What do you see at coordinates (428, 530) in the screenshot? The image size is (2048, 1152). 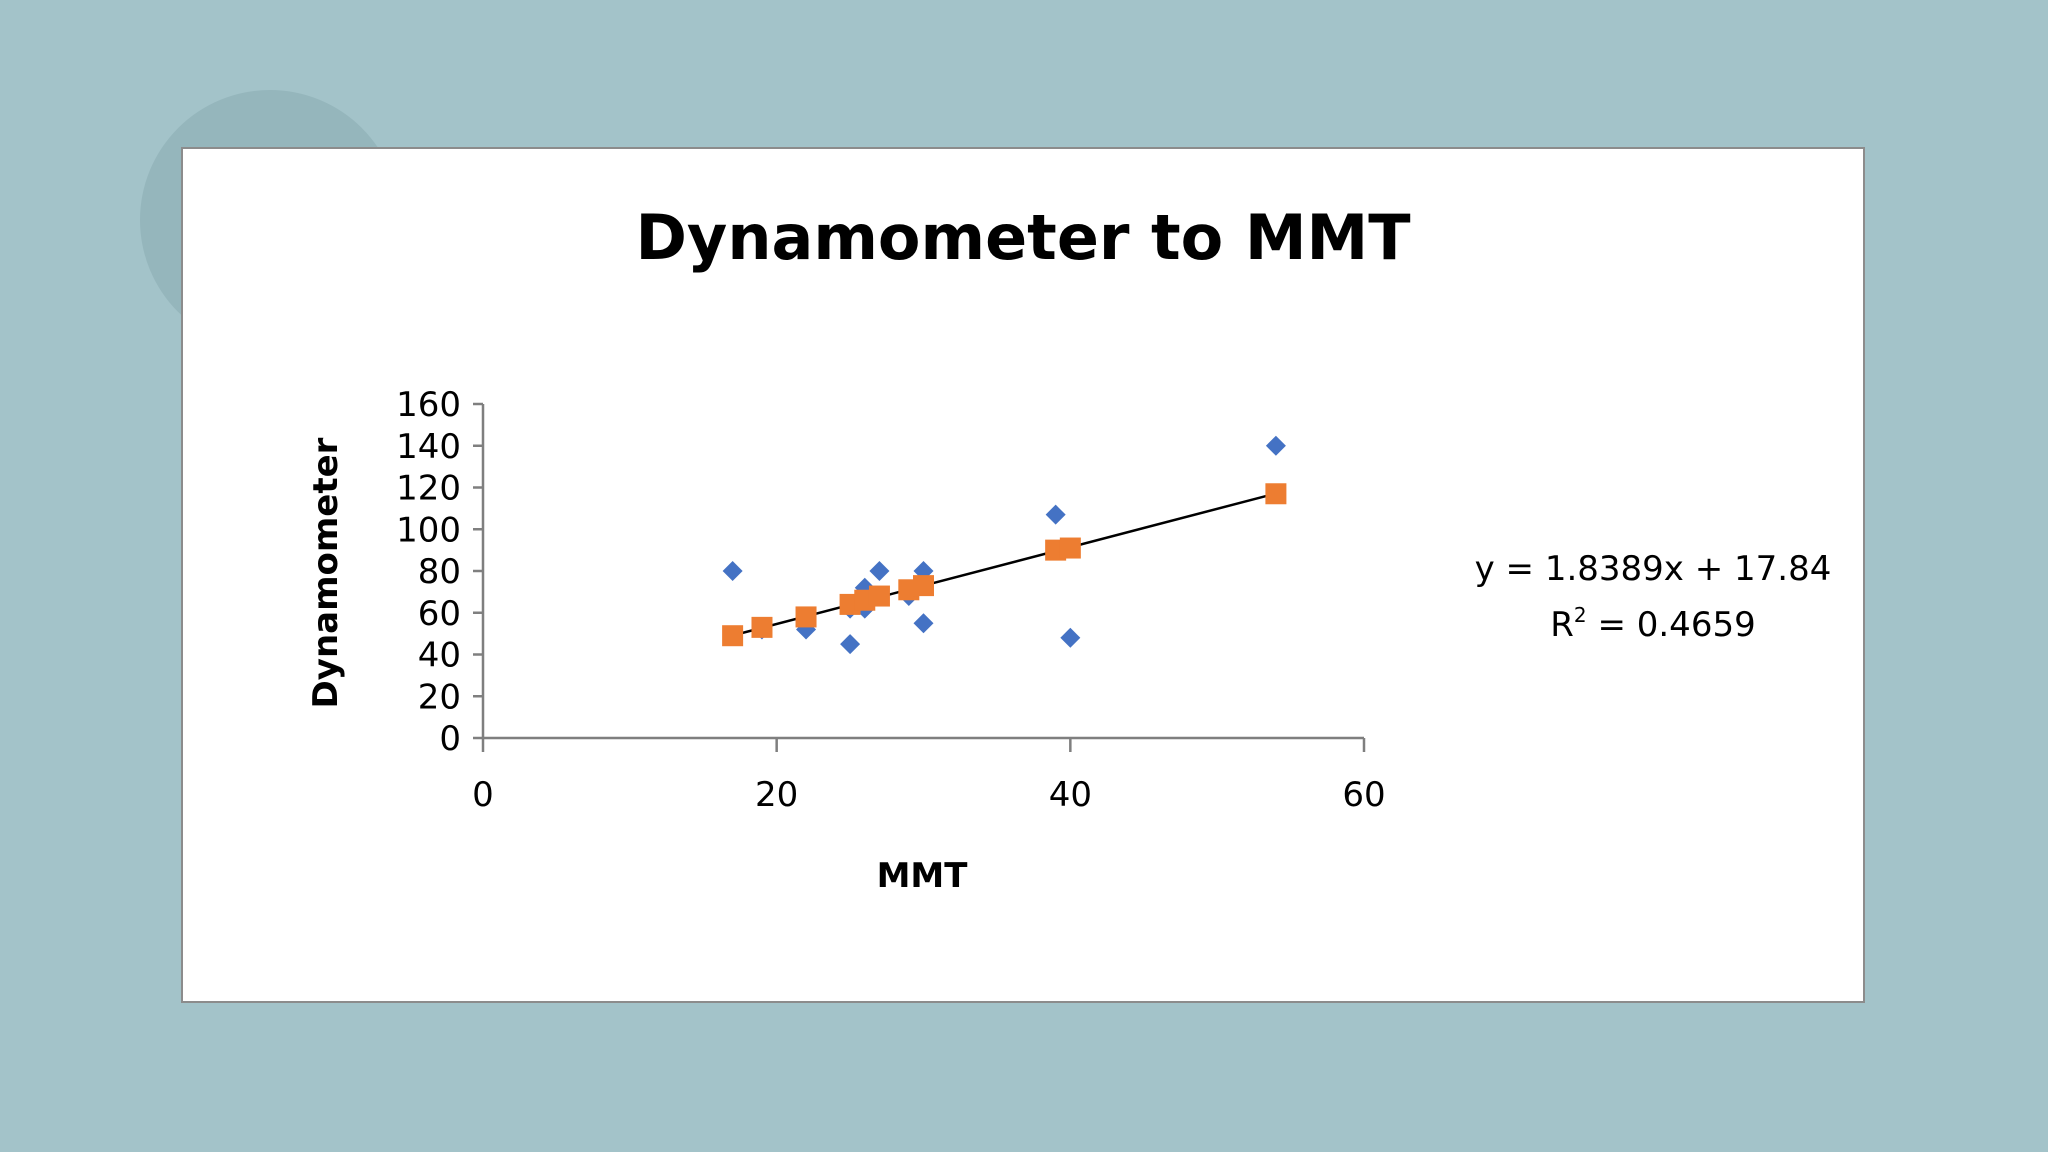 I see `y-tick-label: 100` at bounding box center [428, 530].